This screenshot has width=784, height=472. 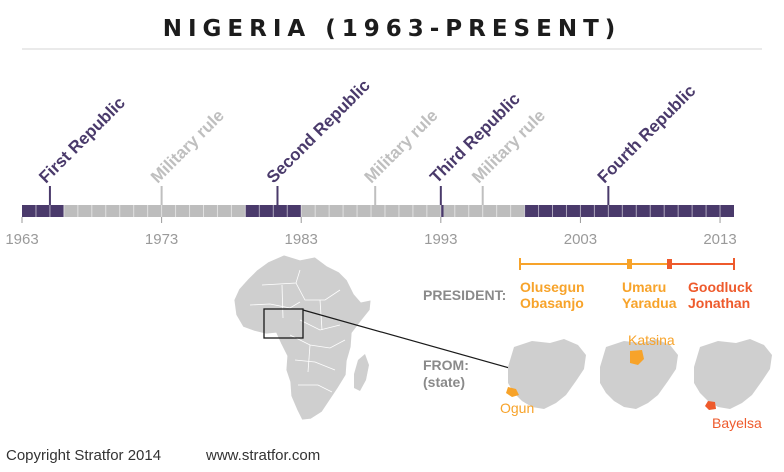 I want to click on obasanjo-range-end, so click(x=629, y=264).